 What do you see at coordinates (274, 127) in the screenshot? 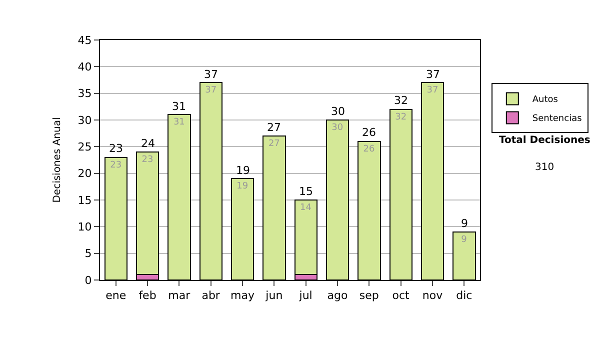
I see `total-label: 27` at bounding box center [274, 127].